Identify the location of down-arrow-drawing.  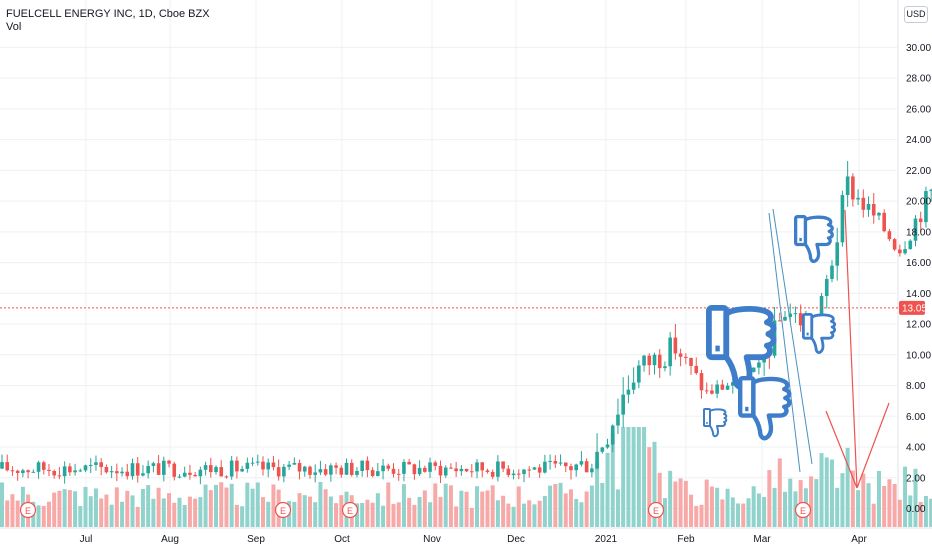
(867, 349).